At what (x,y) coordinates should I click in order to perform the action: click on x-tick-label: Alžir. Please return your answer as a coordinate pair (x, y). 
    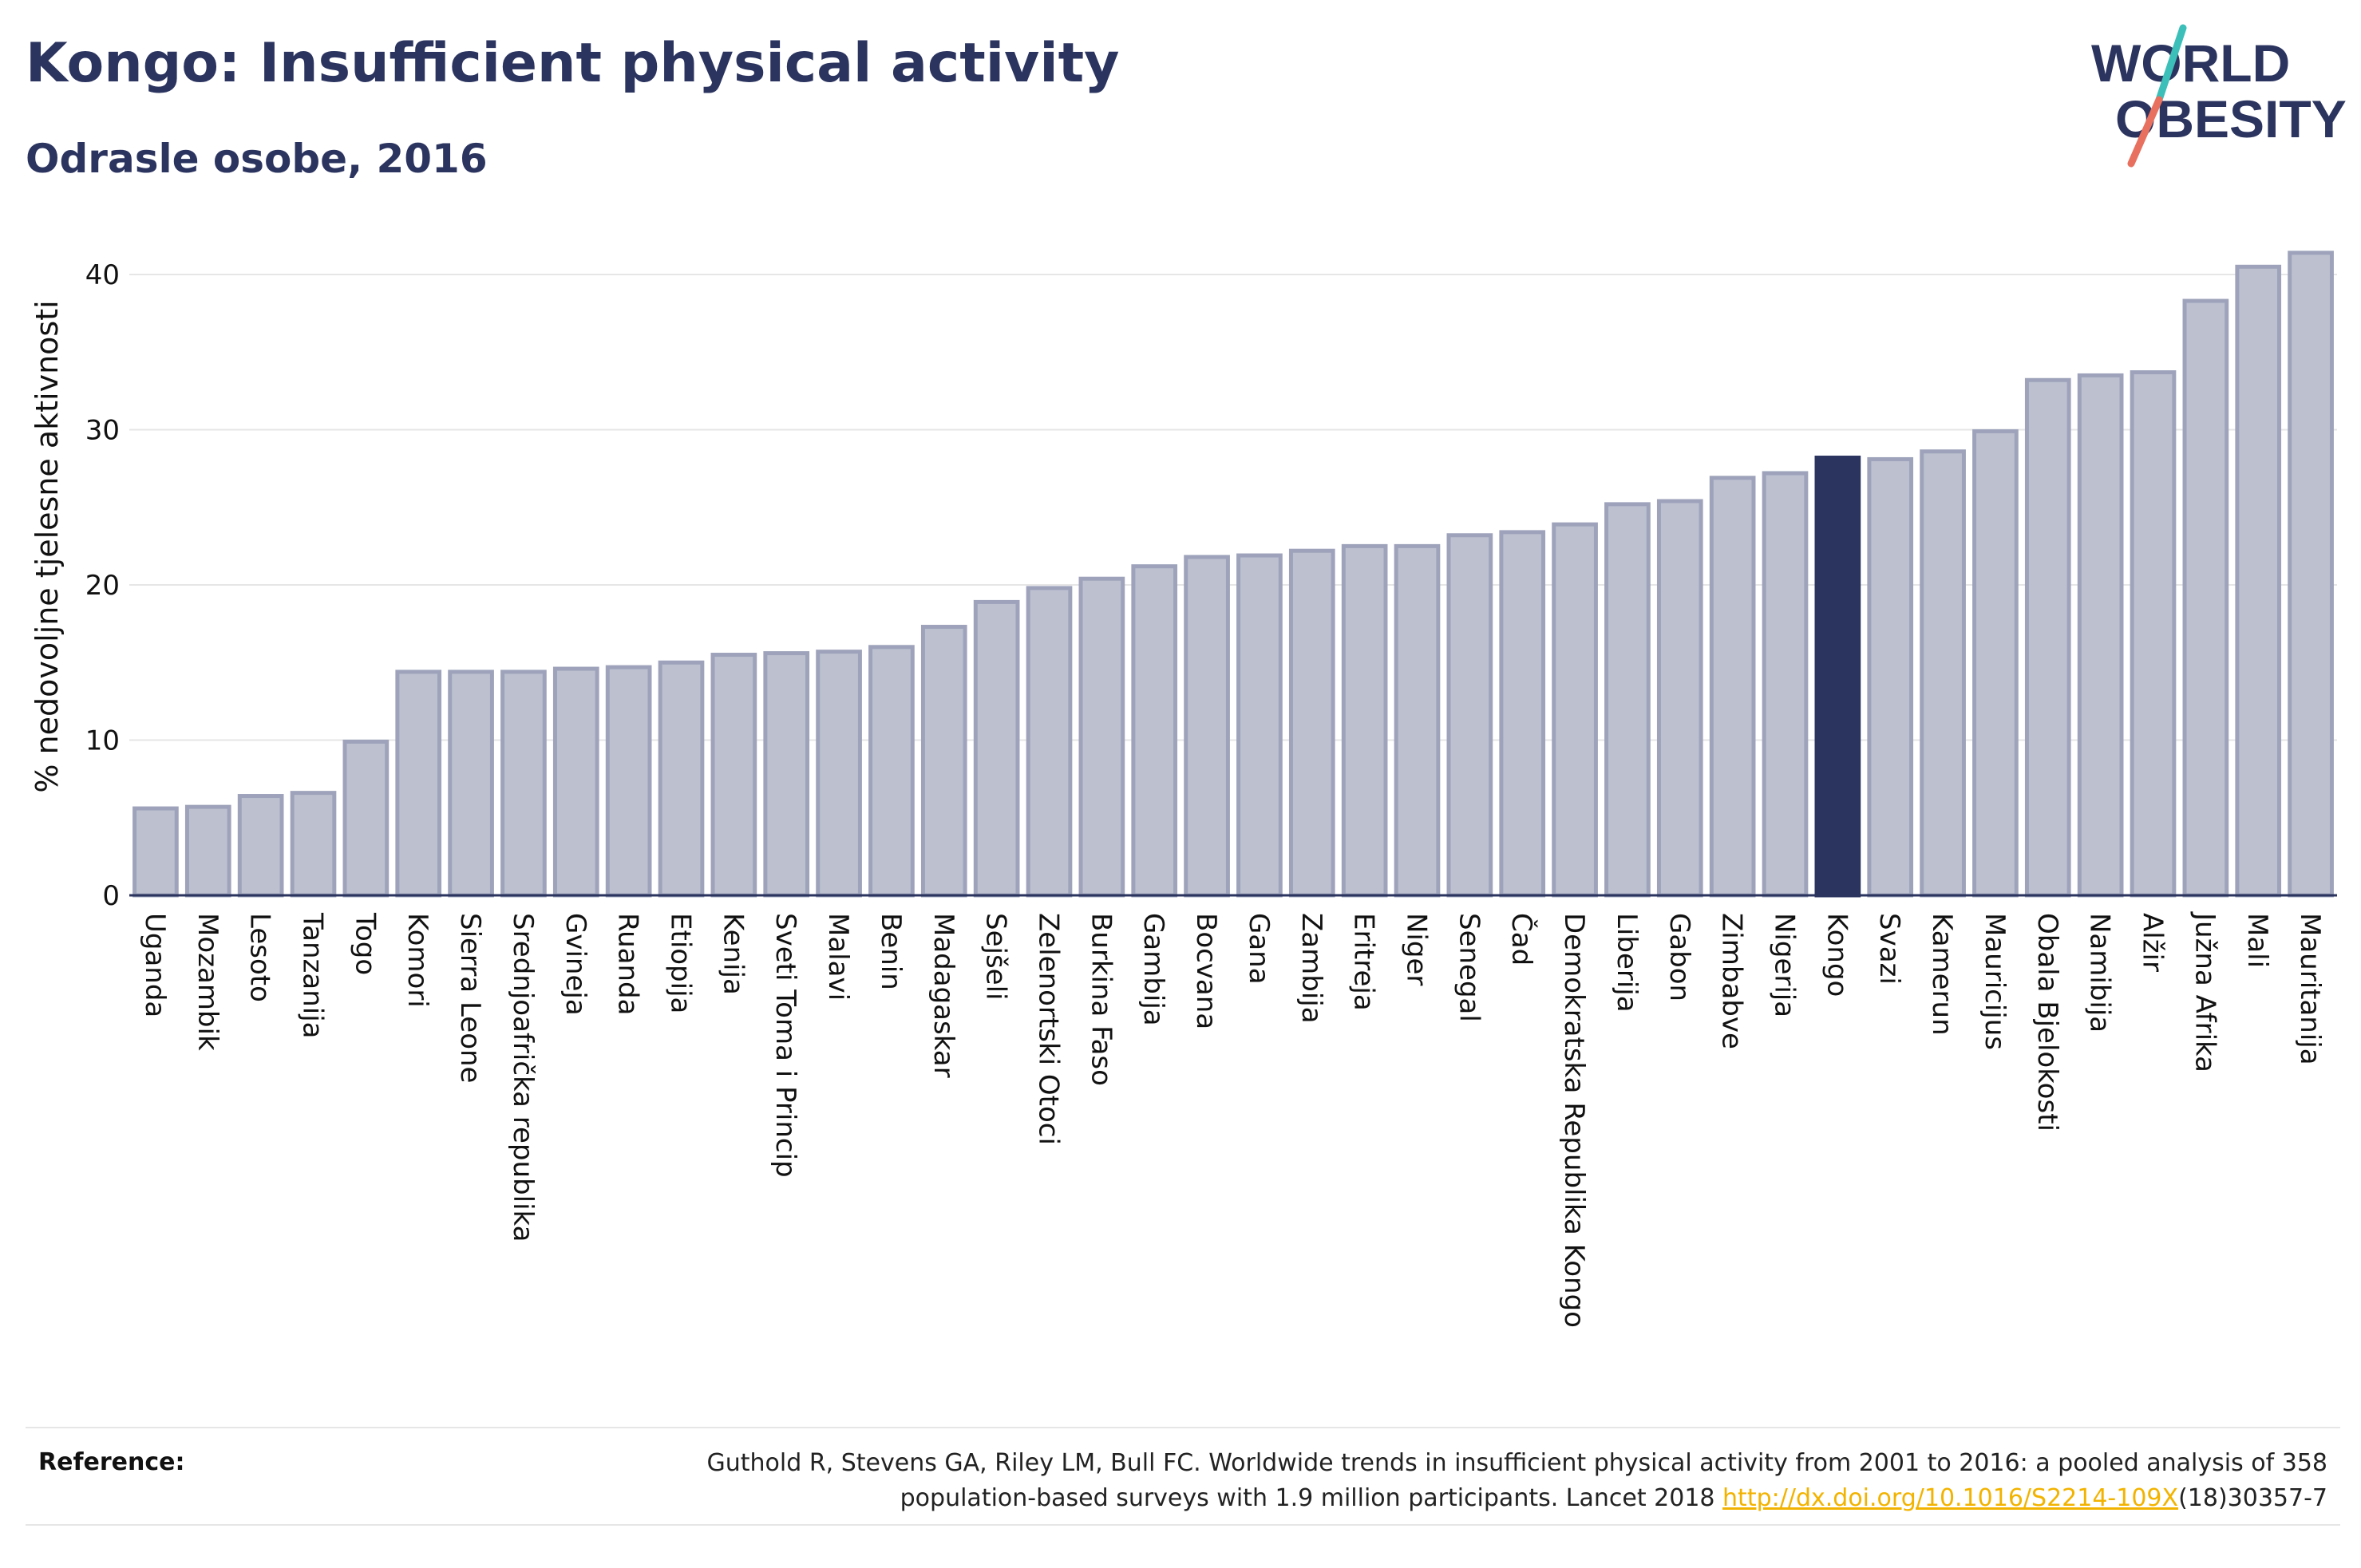
    Looking at the image, I should click on (2153, 942).